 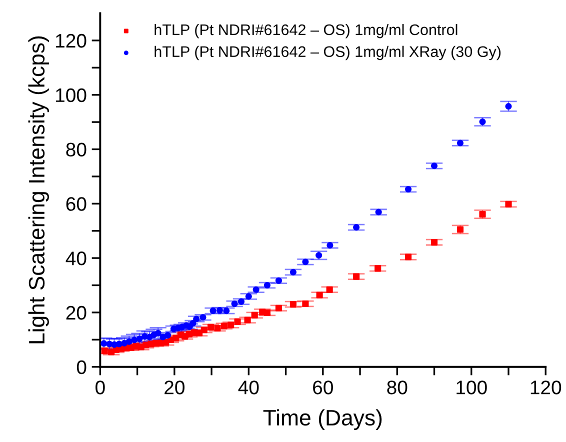 I want to click on y-axis-title: Light Scattering Intensity (kcps), so click(x=38, y=190).